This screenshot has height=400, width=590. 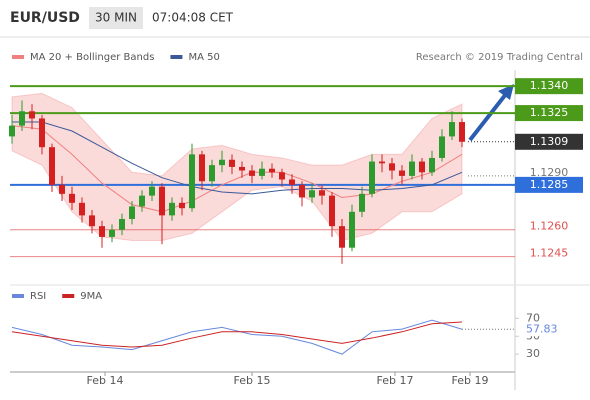 I want to click on credit: Research © 2019 Trading Central, so click(x=499, y=57).